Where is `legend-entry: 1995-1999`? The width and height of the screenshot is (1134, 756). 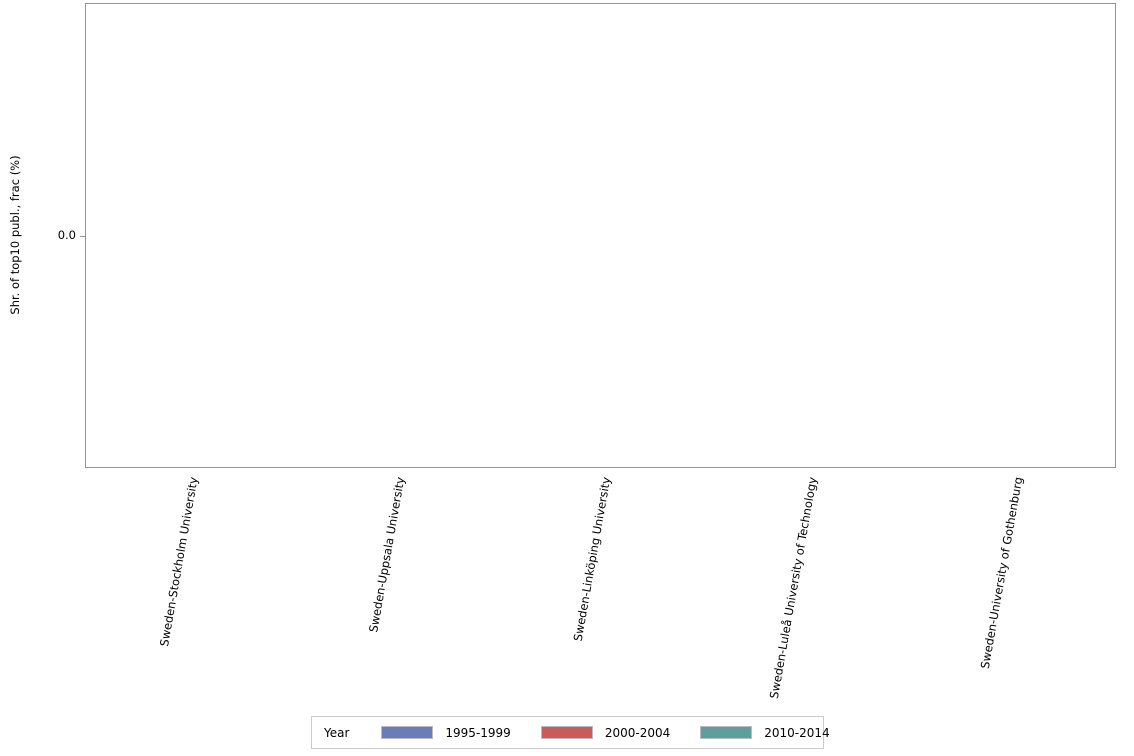 legend-entry: 1995-1999 is located at coordinates (446, 732).